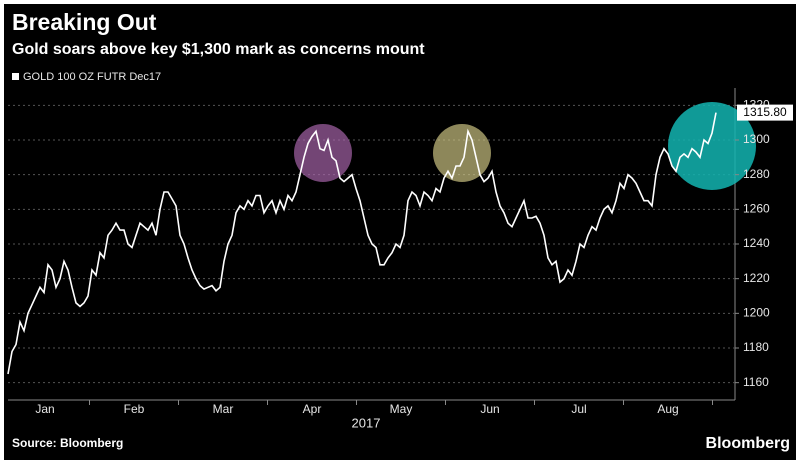  I want to click on x-tick-label: Mar, so click(223, 409).